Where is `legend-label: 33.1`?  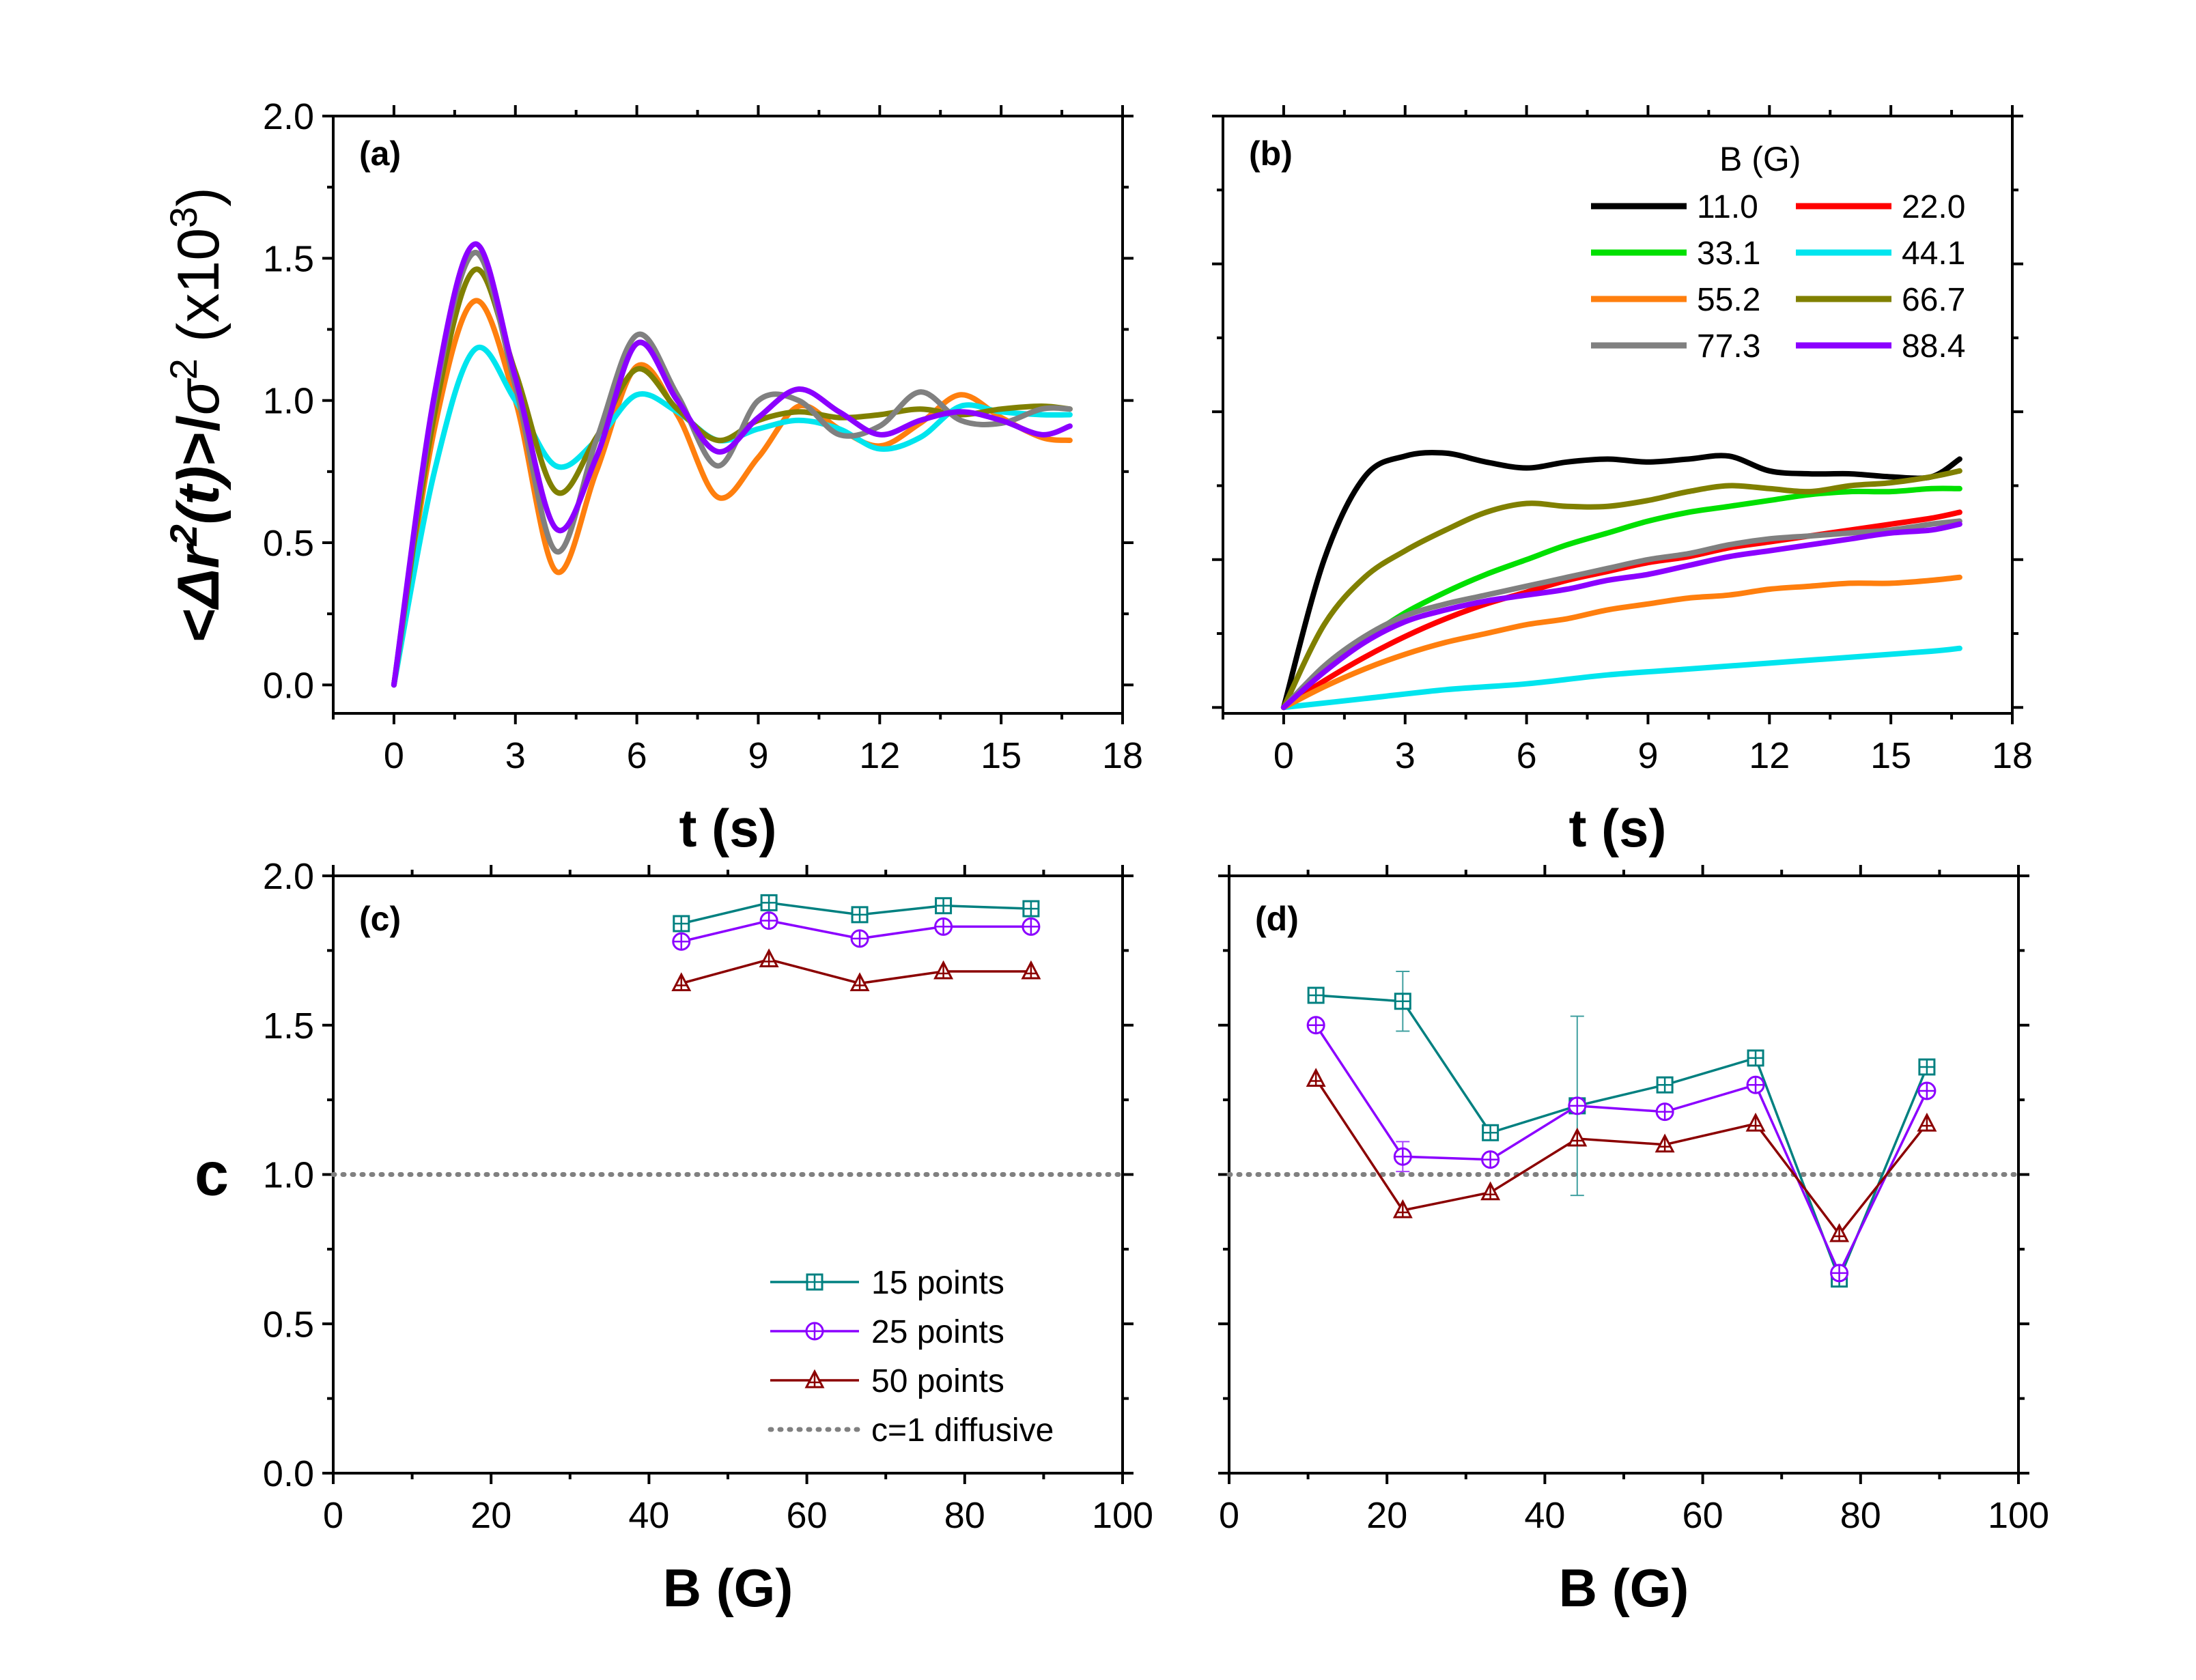
legend-label: 33.1 is located at coordinates (1729, 254).